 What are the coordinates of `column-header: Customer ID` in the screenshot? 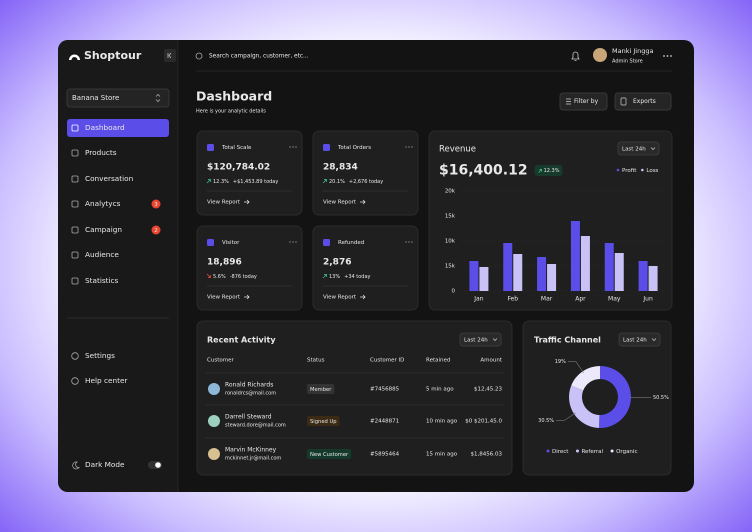 It's located at (387, 361).